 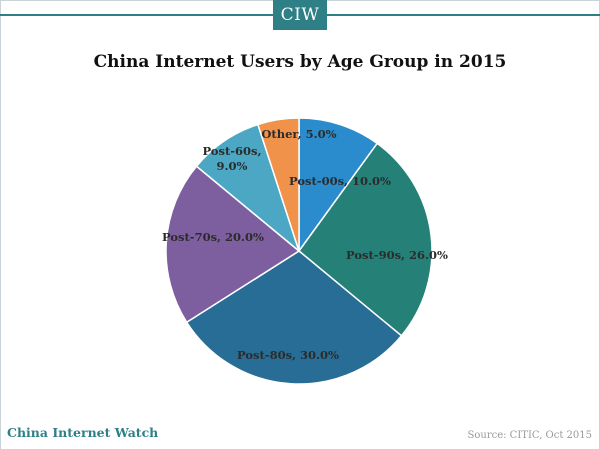 What do you see at coordinates (83, 432) in the screenshot?
I see `brand-name: China Internet Watch` at bounding box center [83, 432].